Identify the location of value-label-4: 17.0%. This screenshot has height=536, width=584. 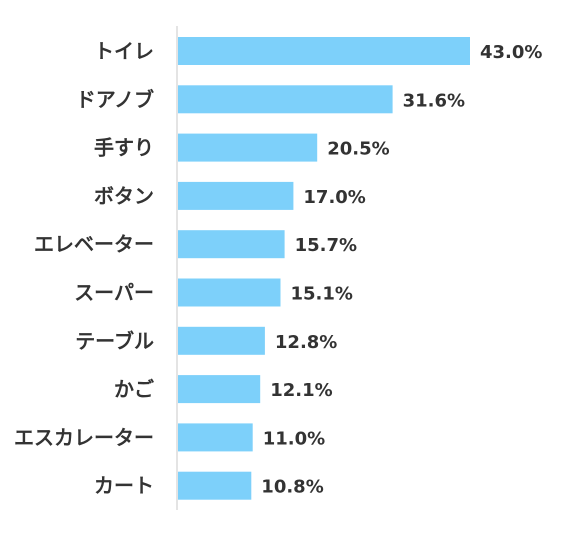
(334, 197).